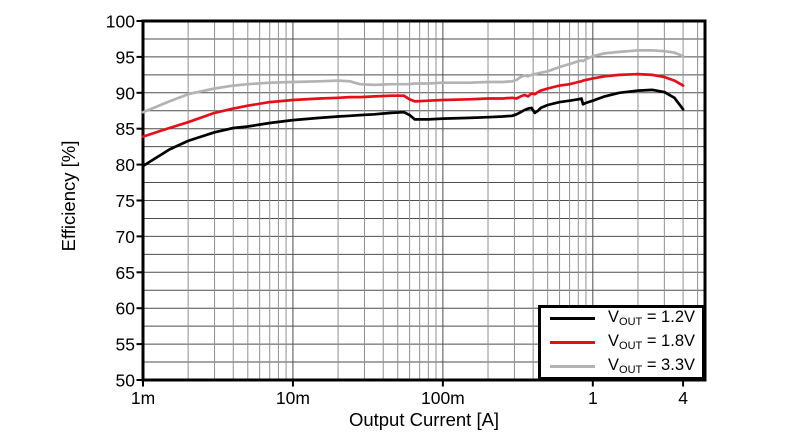  Describe the element at coordinates (125, 273) in the screenshot. I see `y-tick-label: 65` at that location.